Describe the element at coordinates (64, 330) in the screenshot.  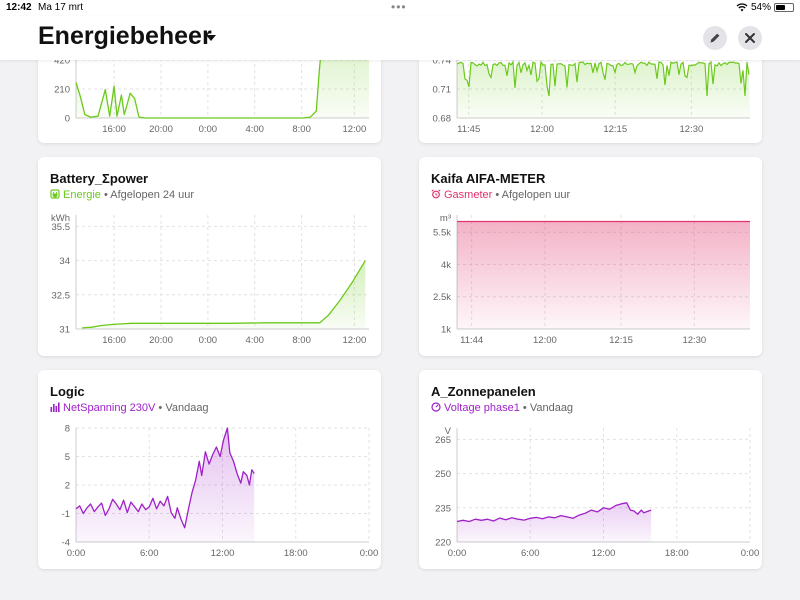
I see `y-tick-label: 31` at that location.